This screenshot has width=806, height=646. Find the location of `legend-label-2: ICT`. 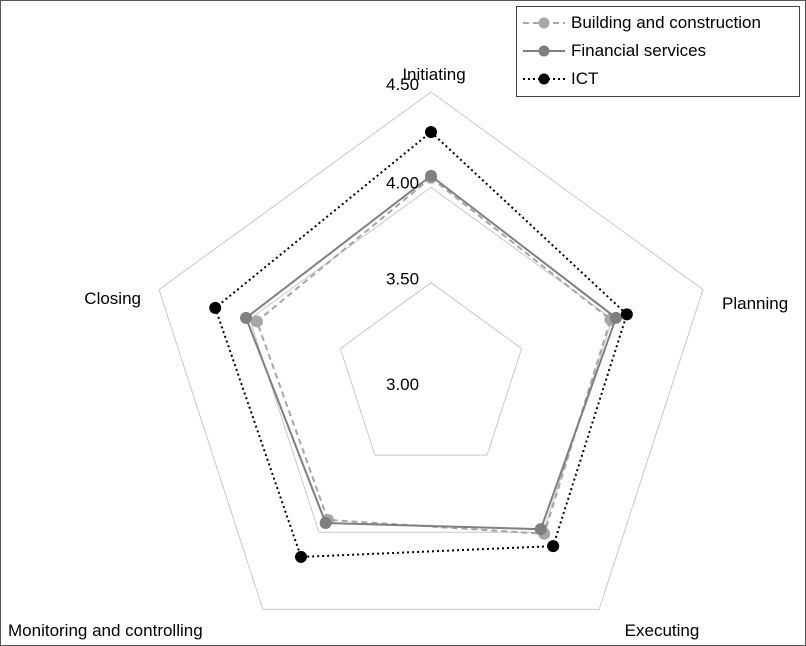

legend-label-2: ICT is located at coordinates (585, 78).